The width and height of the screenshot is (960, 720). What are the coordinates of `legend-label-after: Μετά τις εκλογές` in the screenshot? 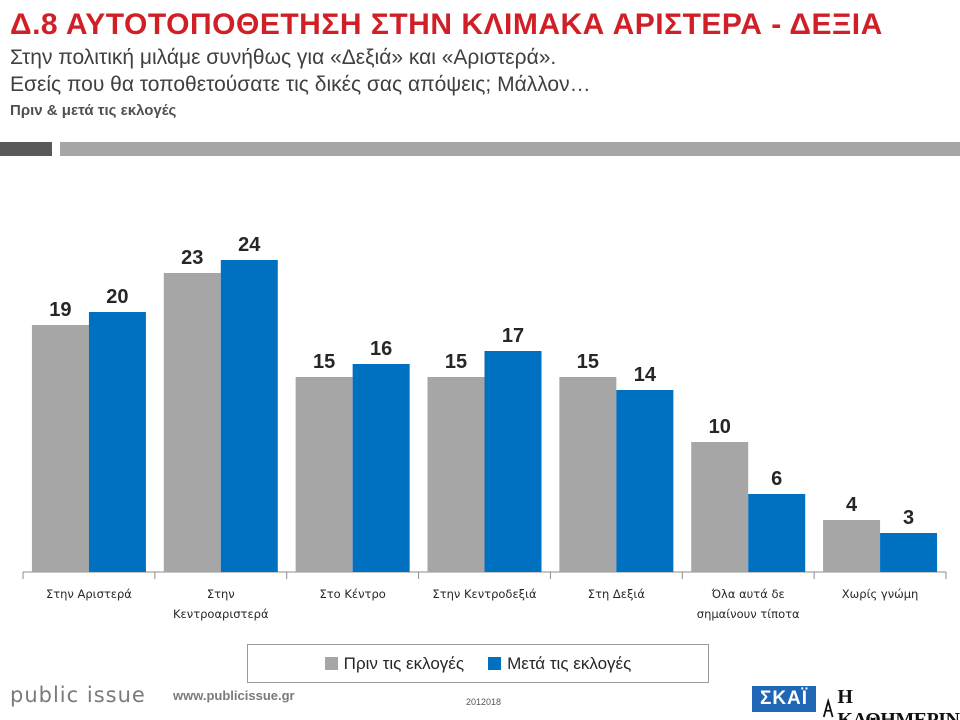 It's located at (569, 663).